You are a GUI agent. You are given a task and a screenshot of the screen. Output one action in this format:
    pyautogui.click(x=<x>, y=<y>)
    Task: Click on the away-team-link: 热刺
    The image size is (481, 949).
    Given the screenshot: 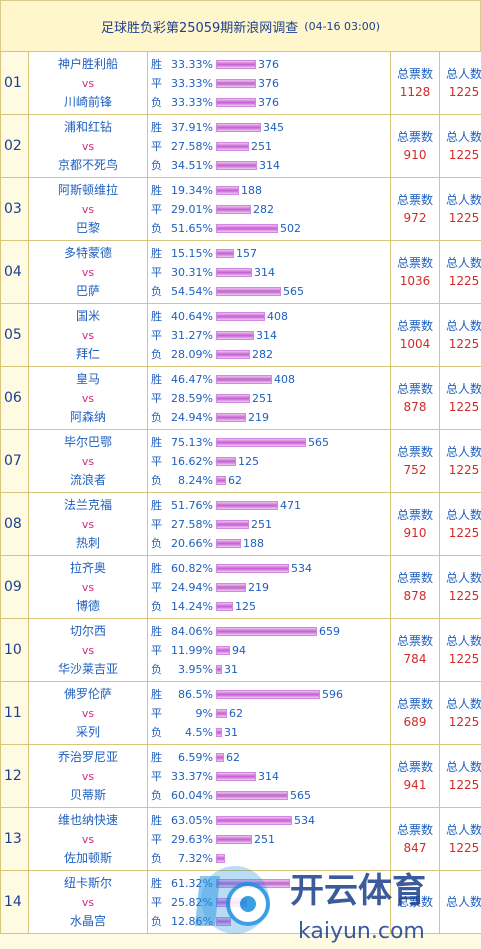 What is the action you would take?
    pyautogui.click(x=87, y=542)
    